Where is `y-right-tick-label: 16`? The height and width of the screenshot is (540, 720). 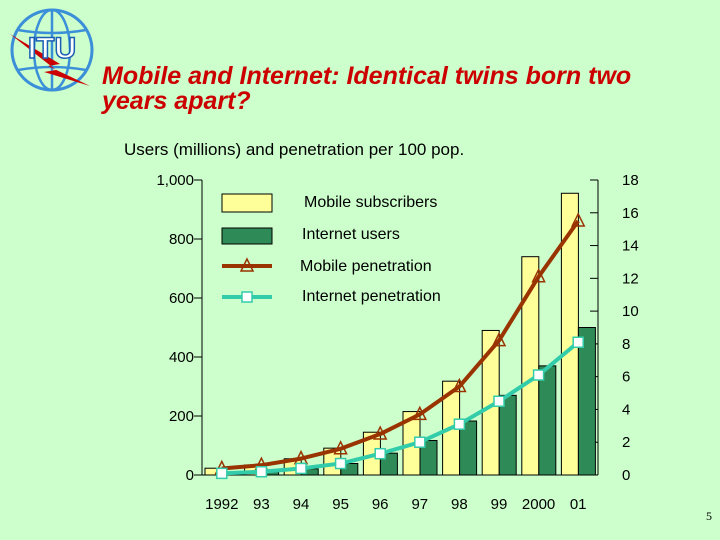
y-right-tick-label: 16 is located at coordinates (630, 213).